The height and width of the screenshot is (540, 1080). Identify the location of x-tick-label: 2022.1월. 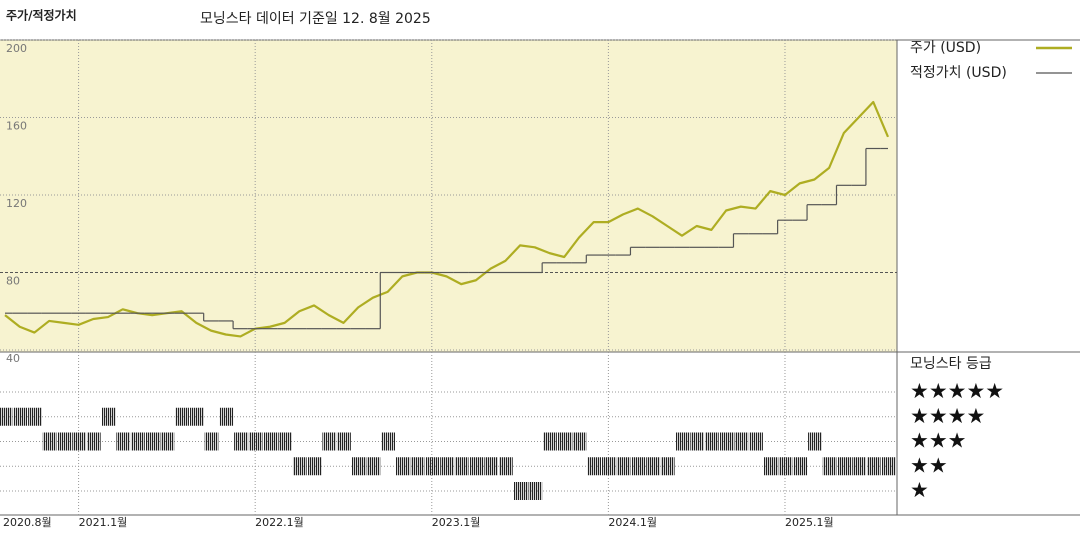
(279, 522).